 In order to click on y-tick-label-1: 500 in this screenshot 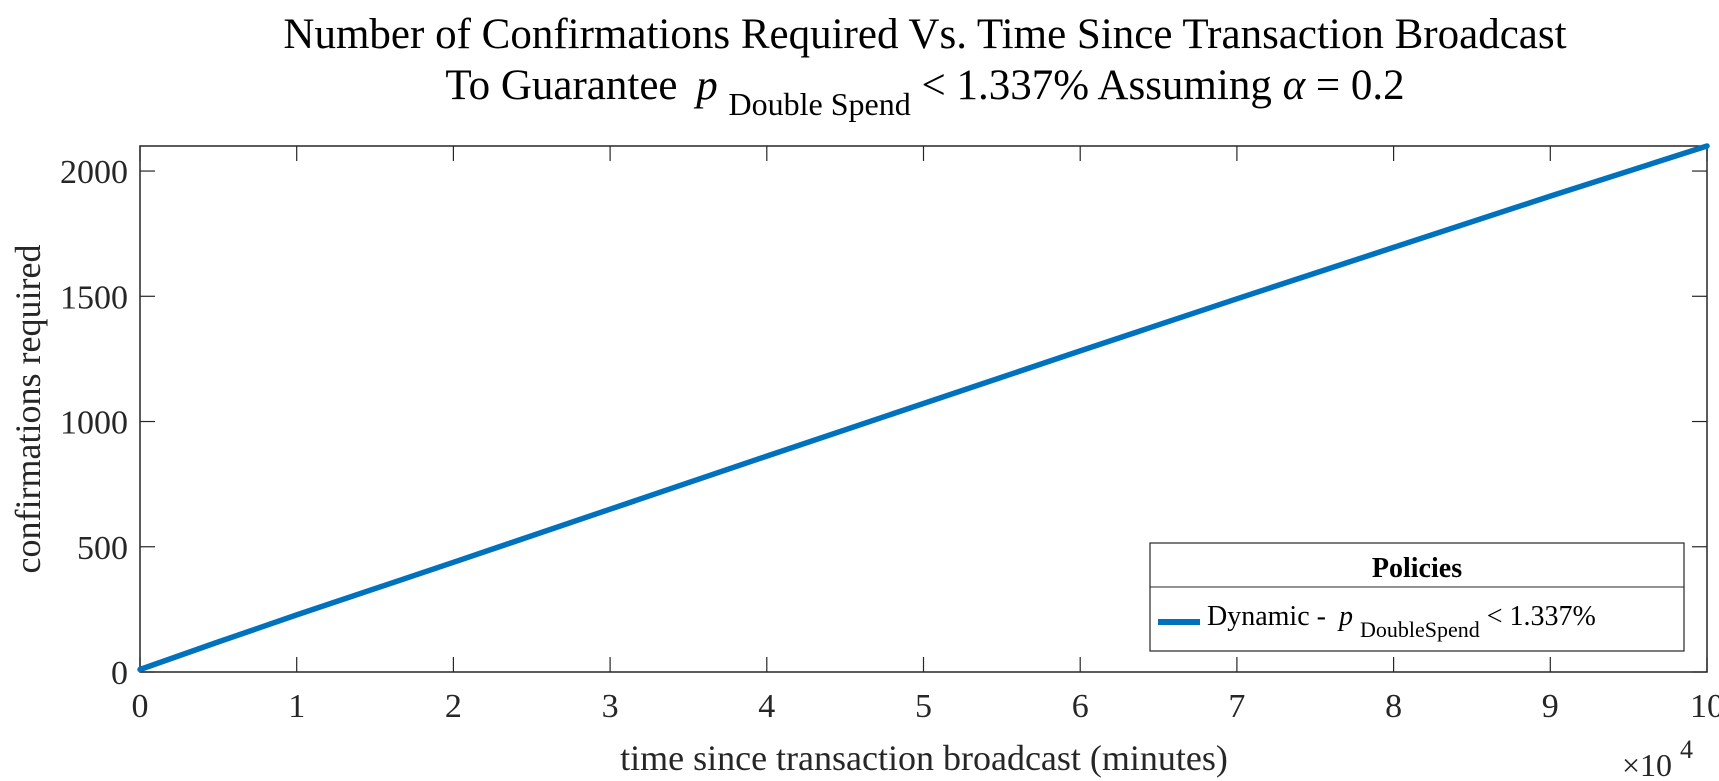, I will do `click(102, 548)`.